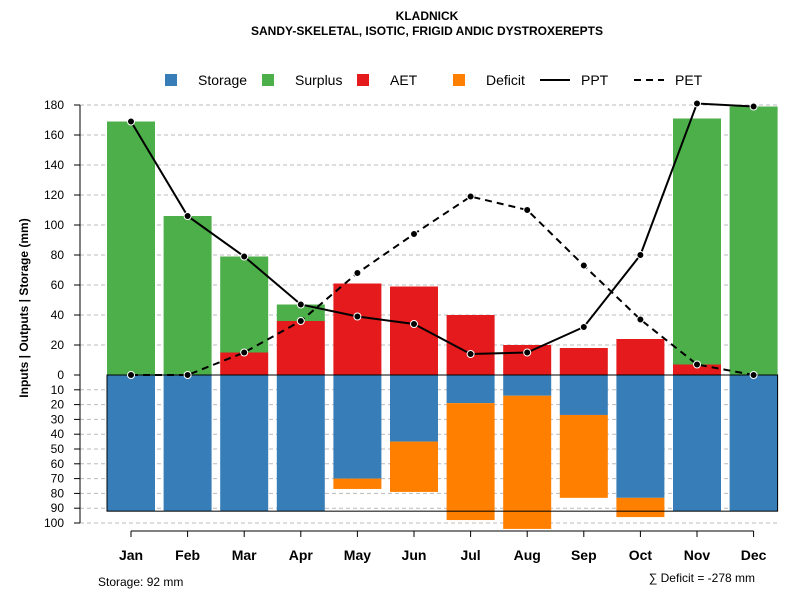 The width and height of the screenshot is (800, 600). What do you see at coordinates (60, 375) in the screenshot?
I see `y-tick-label: 0` at bounding box center [60, 375].